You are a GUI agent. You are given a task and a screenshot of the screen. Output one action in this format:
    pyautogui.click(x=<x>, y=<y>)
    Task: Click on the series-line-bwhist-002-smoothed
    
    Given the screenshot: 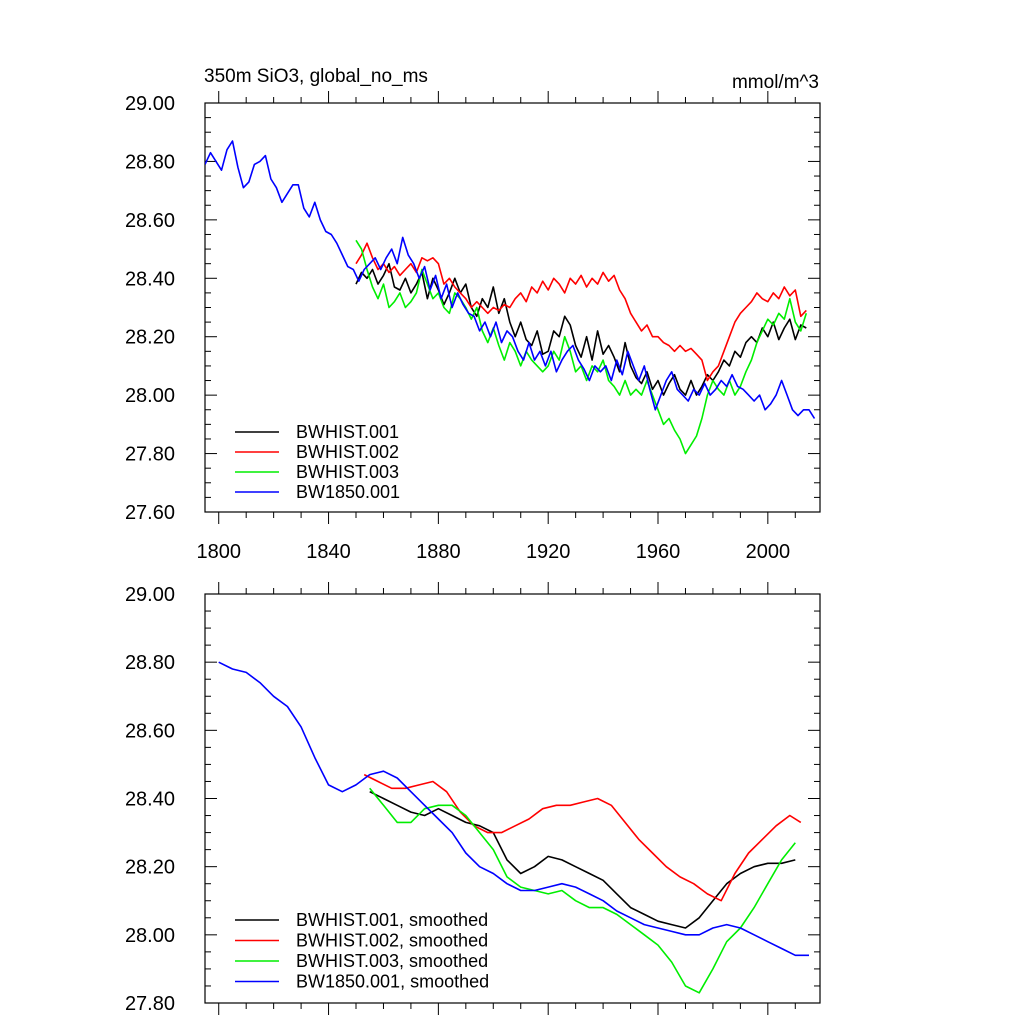 What is the action you would take?
    pyautogui.click(x=582, y=837)
    